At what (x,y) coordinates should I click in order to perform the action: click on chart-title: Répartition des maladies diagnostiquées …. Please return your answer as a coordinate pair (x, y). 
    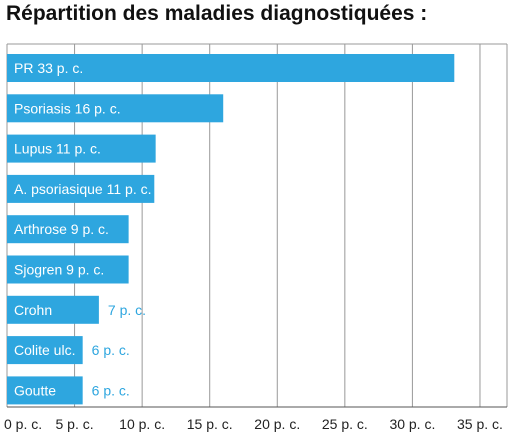
    Looking at the image, I should click on (217, 13).